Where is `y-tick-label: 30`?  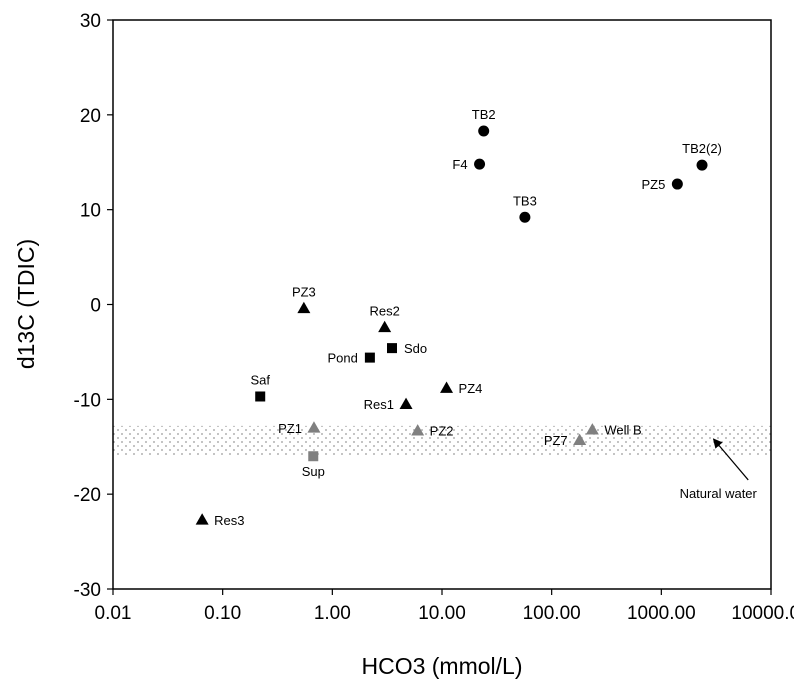
y-tick-label: 30 is located at coordinates (90, 21).